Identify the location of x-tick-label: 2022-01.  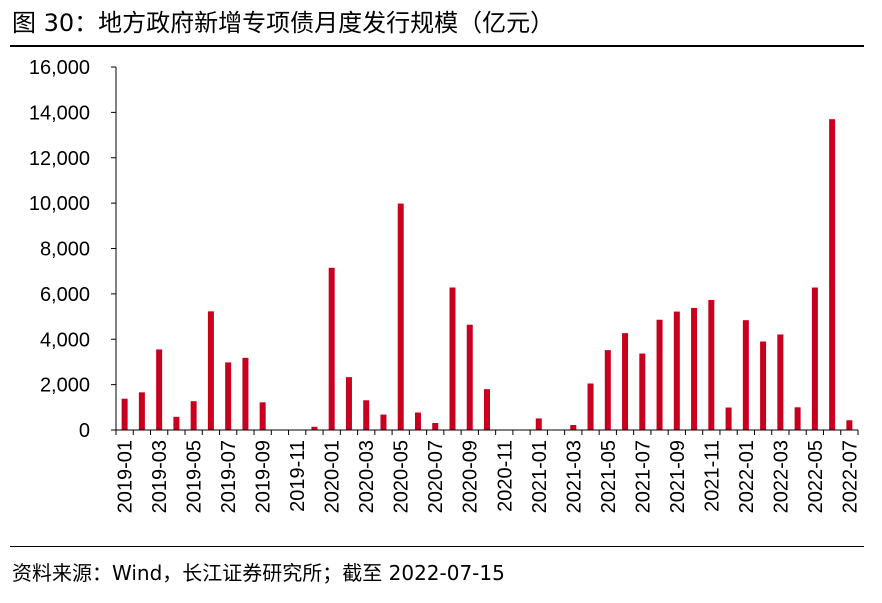
(747, 476).